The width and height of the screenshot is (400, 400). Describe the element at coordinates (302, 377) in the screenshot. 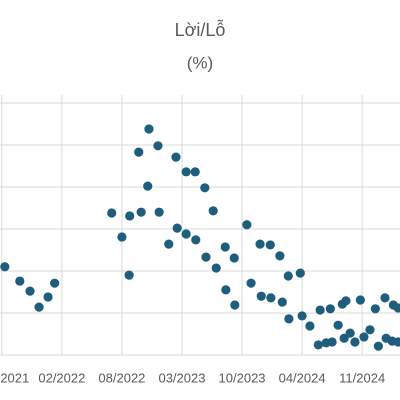

I see `x-tick-label: 04/2024` at that location.